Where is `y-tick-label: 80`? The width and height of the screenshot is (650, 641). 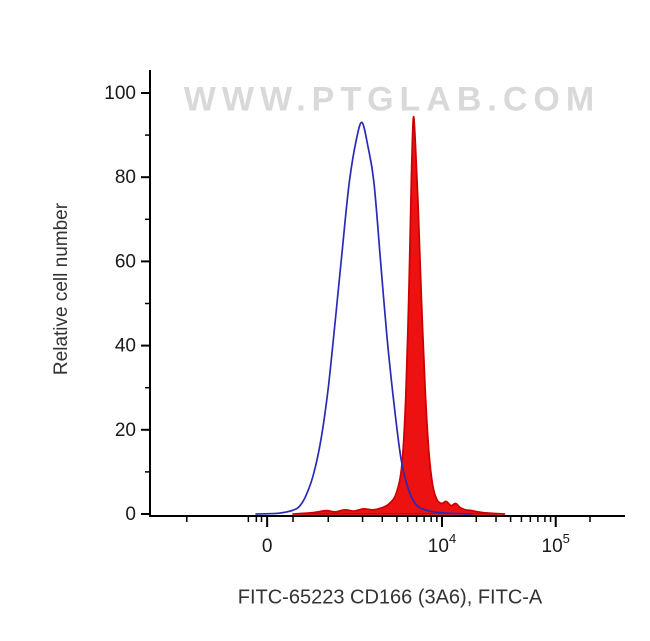 y-tick-label: 80 is located at coordinates (125, 177).